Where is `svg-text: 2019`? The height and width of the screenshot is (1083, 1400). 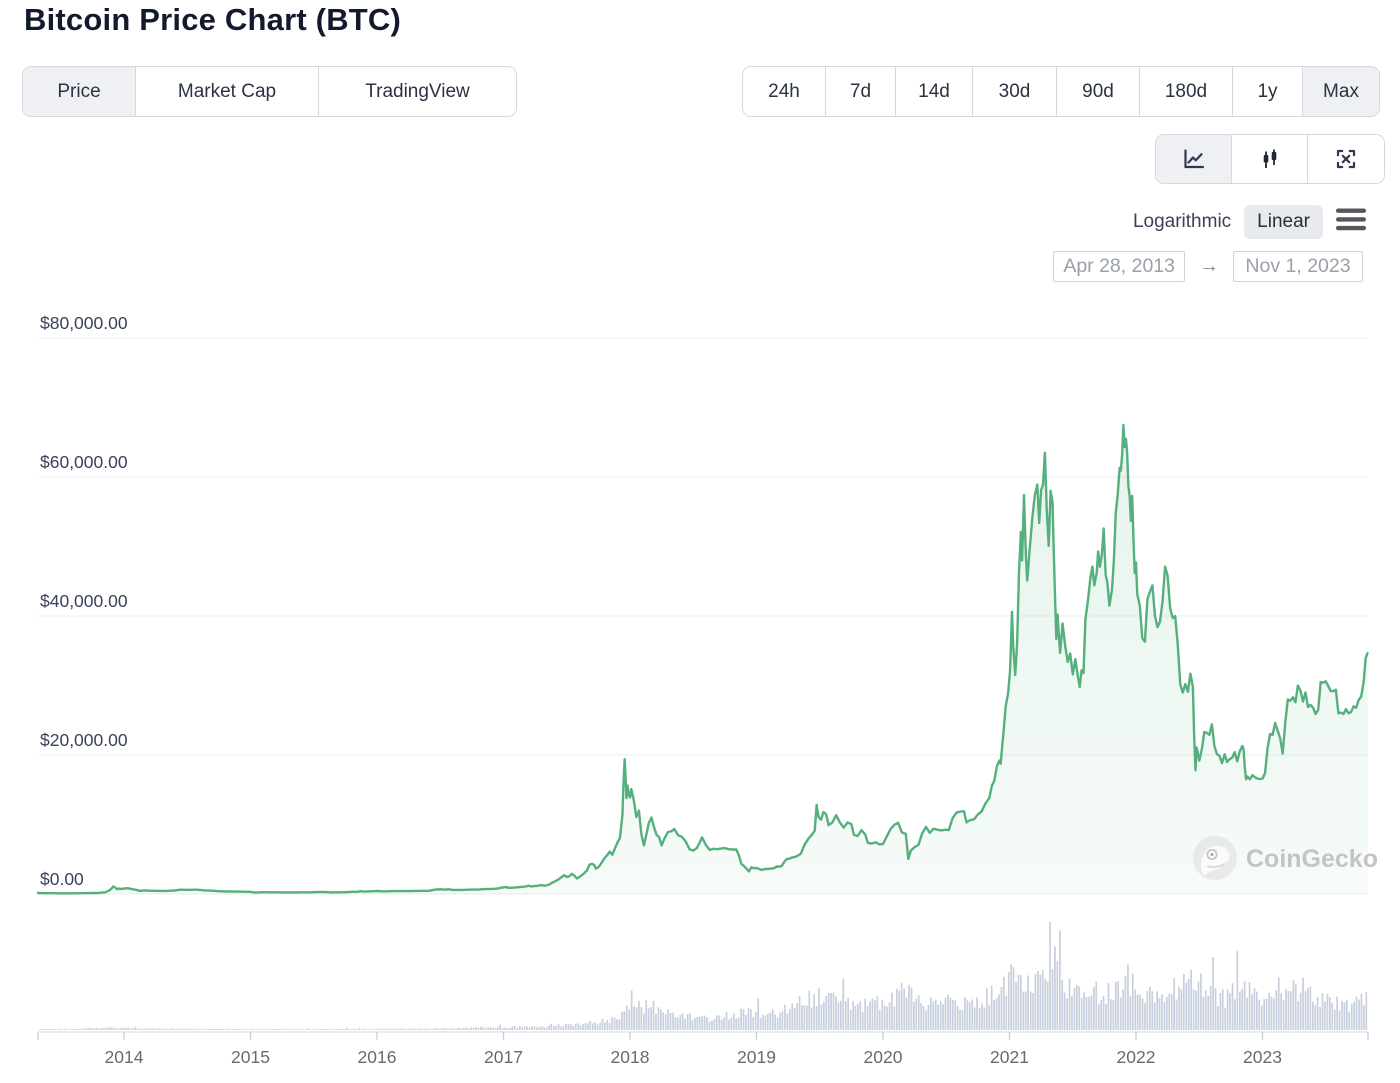 svg-text: 2019 is located at coordinates (756, 1057).